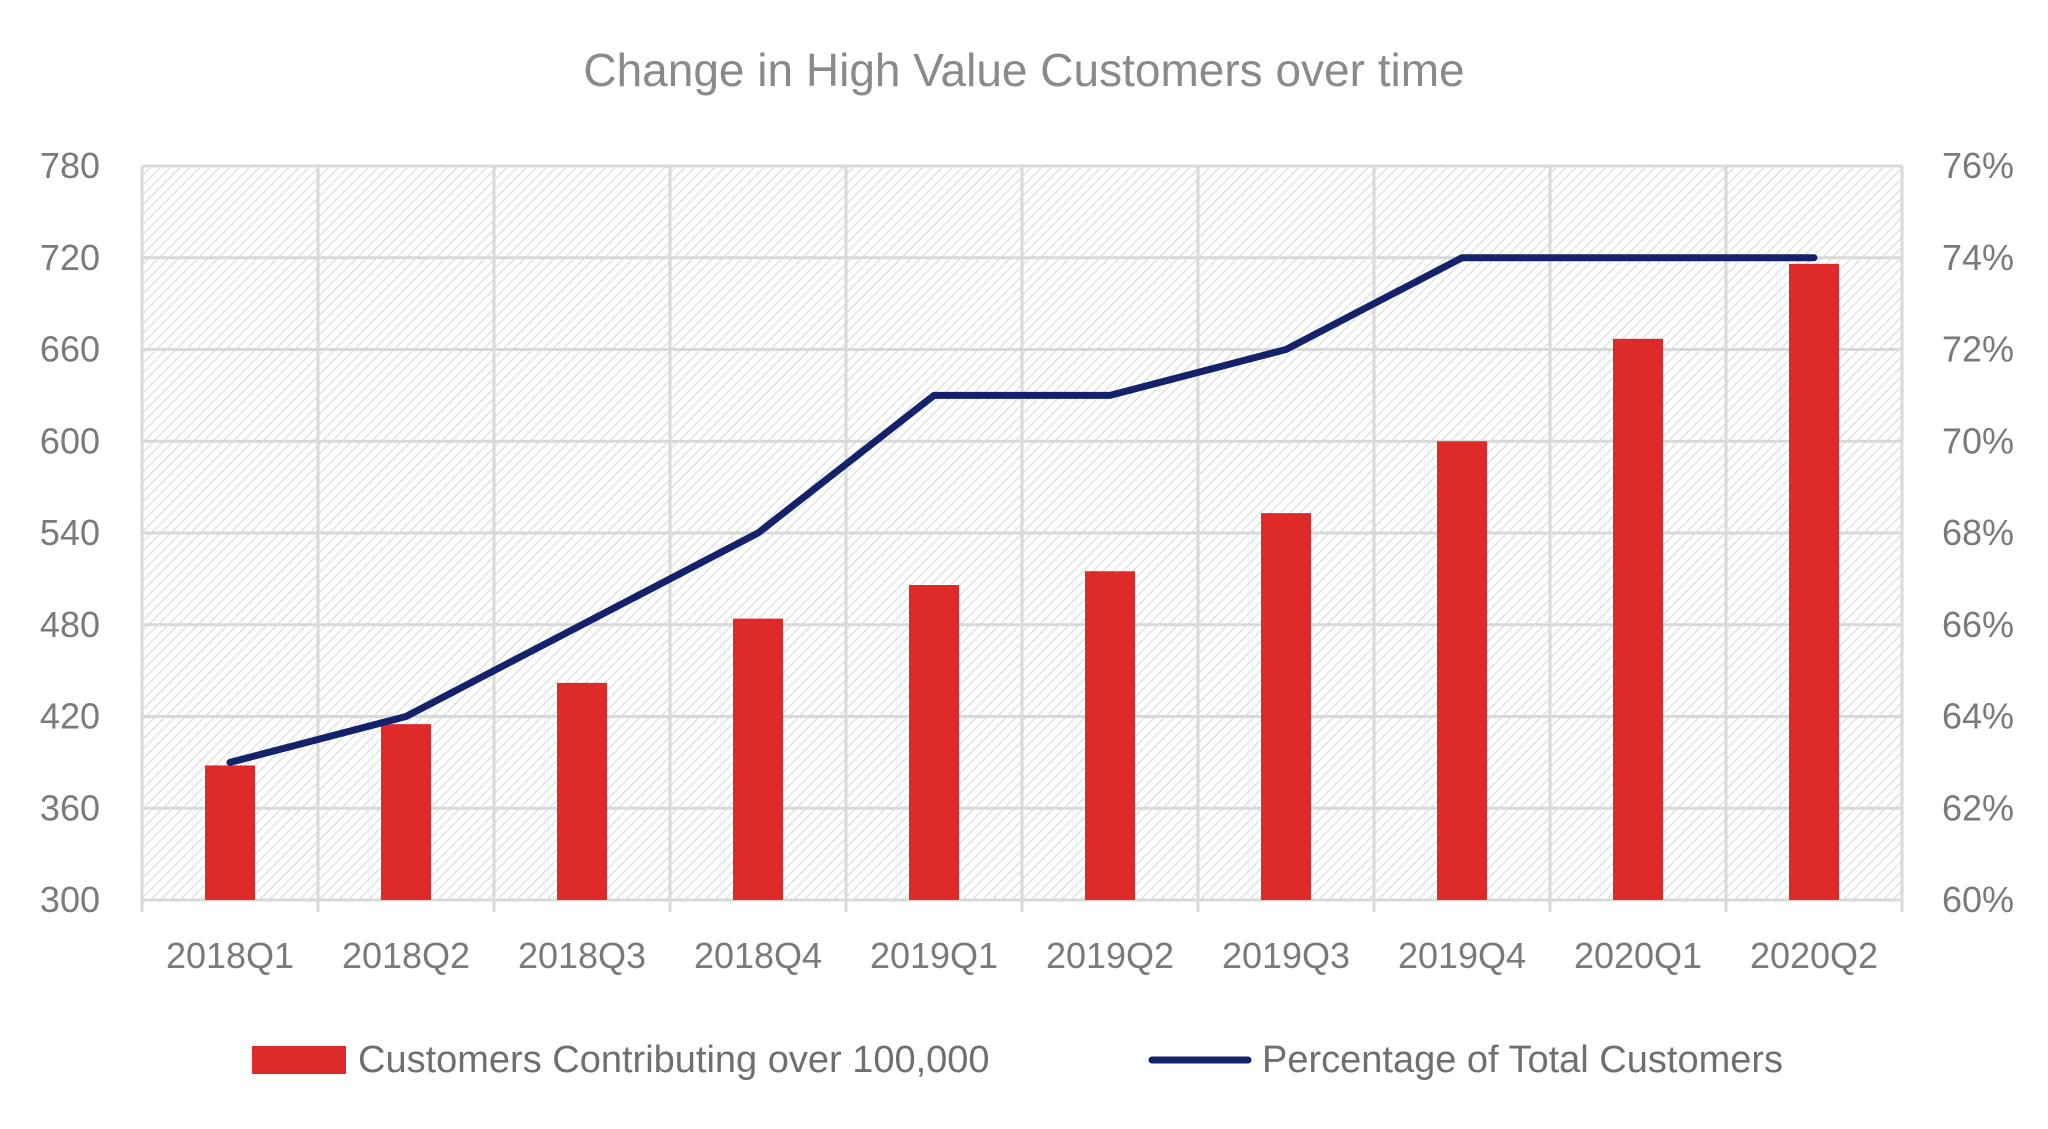 The image size is (2048, 1129). Describe the element at coordinates (1522, 1060) in the screenshot. I see `legend-line-label: Percentage of Total Customers` at that location.